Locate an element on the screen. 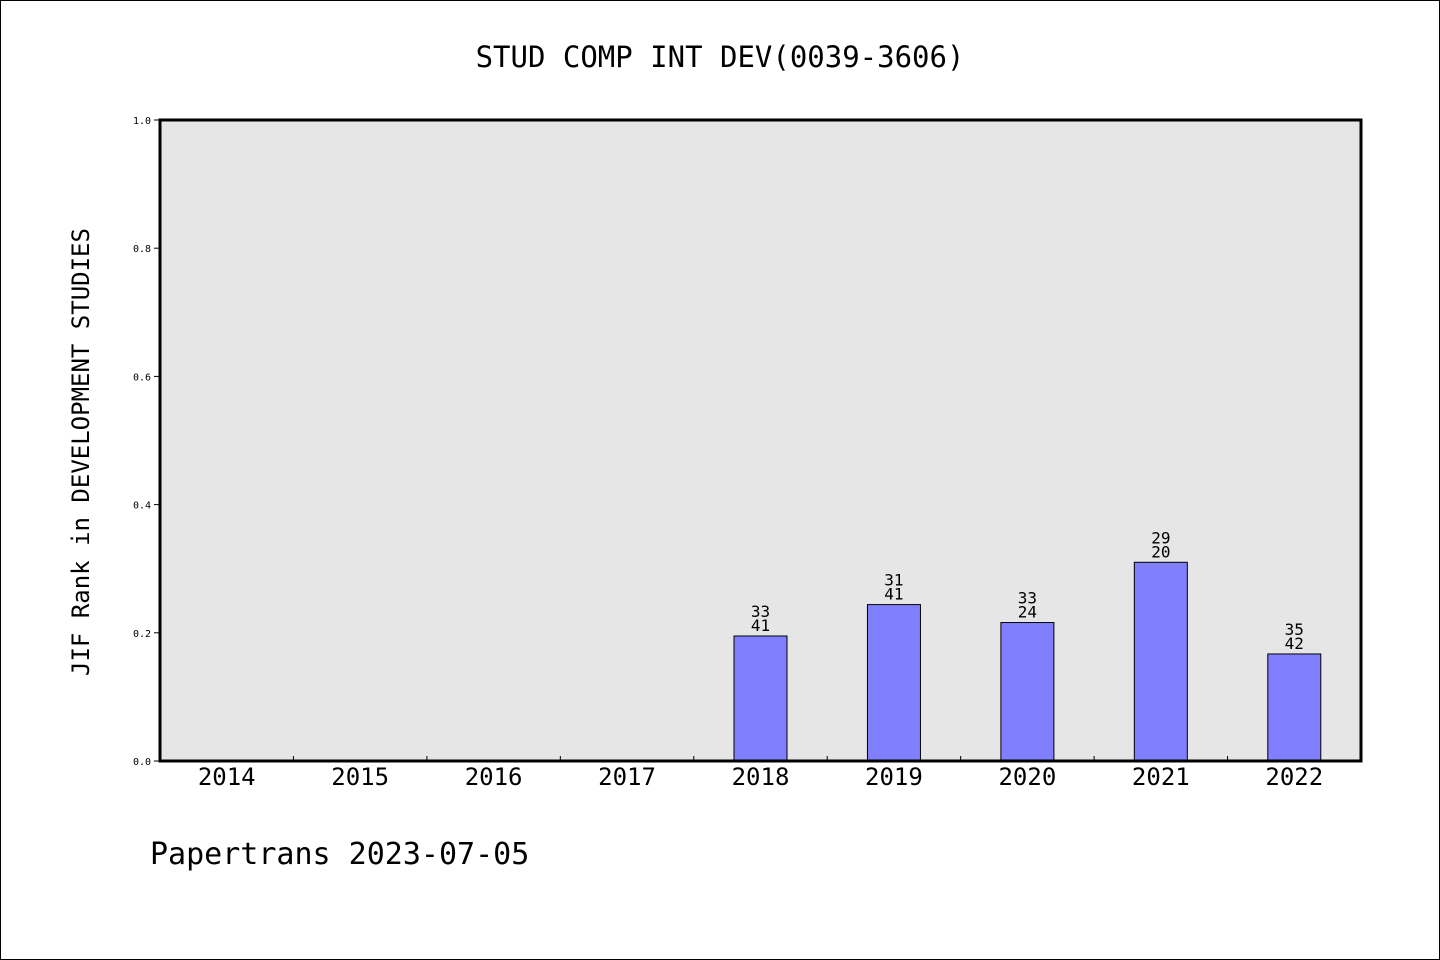  footer-credit: Papertrans 2023-07-05 is located at coordinates (339, 854).